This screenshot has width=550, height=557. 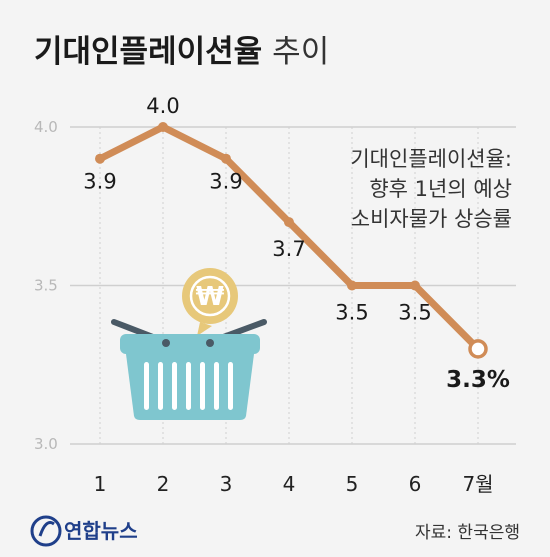 I want to click on x-axis: 1 2 3 4 5 6 7월, so click(x=294, y=484).